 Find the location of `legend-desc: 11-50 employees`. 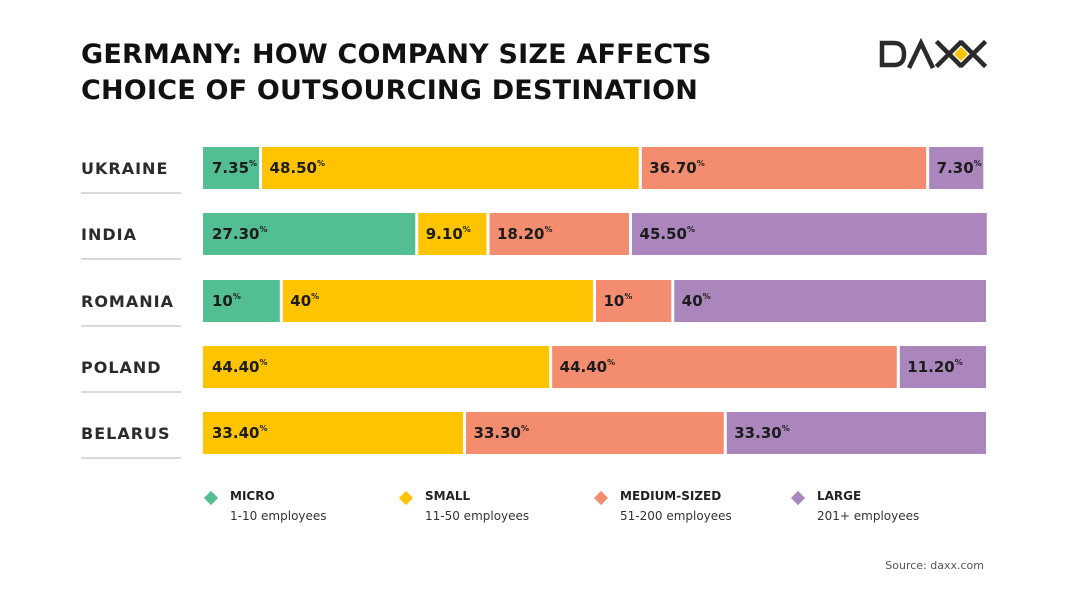

legend-desc: 11-50 employees is located at coordinates (477, 516).